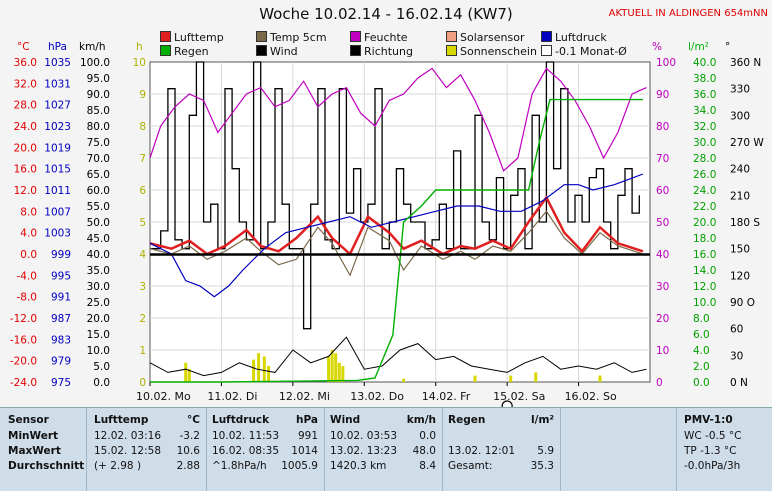 This screenshot has width=772, height=491. I want to click on legend-item-monat-avg: -0.1 Monat-Ø, so click(584, 51).